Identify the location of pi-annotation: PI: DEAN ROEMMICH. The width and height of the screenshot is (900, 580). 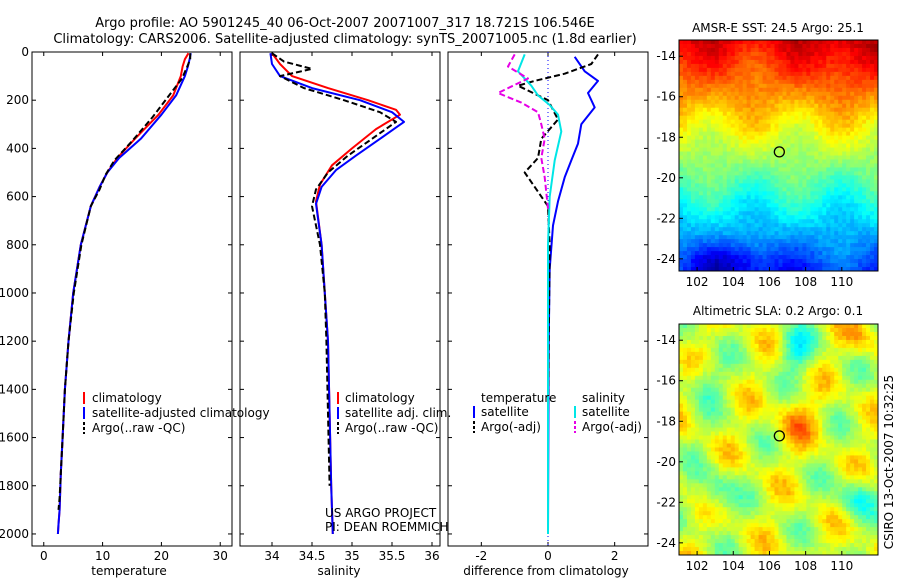
(386, 527).